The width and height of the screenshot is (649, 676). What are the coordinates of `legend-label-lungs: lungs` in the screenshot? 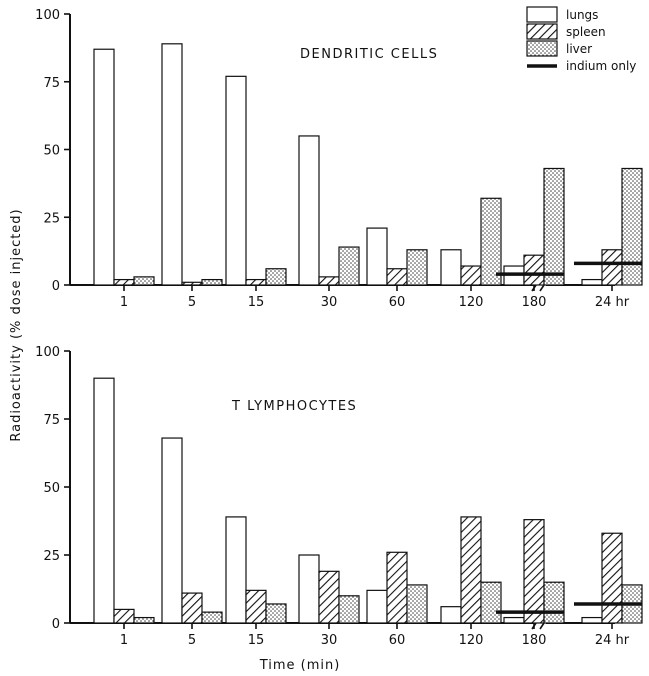 It's located at (582, 15).